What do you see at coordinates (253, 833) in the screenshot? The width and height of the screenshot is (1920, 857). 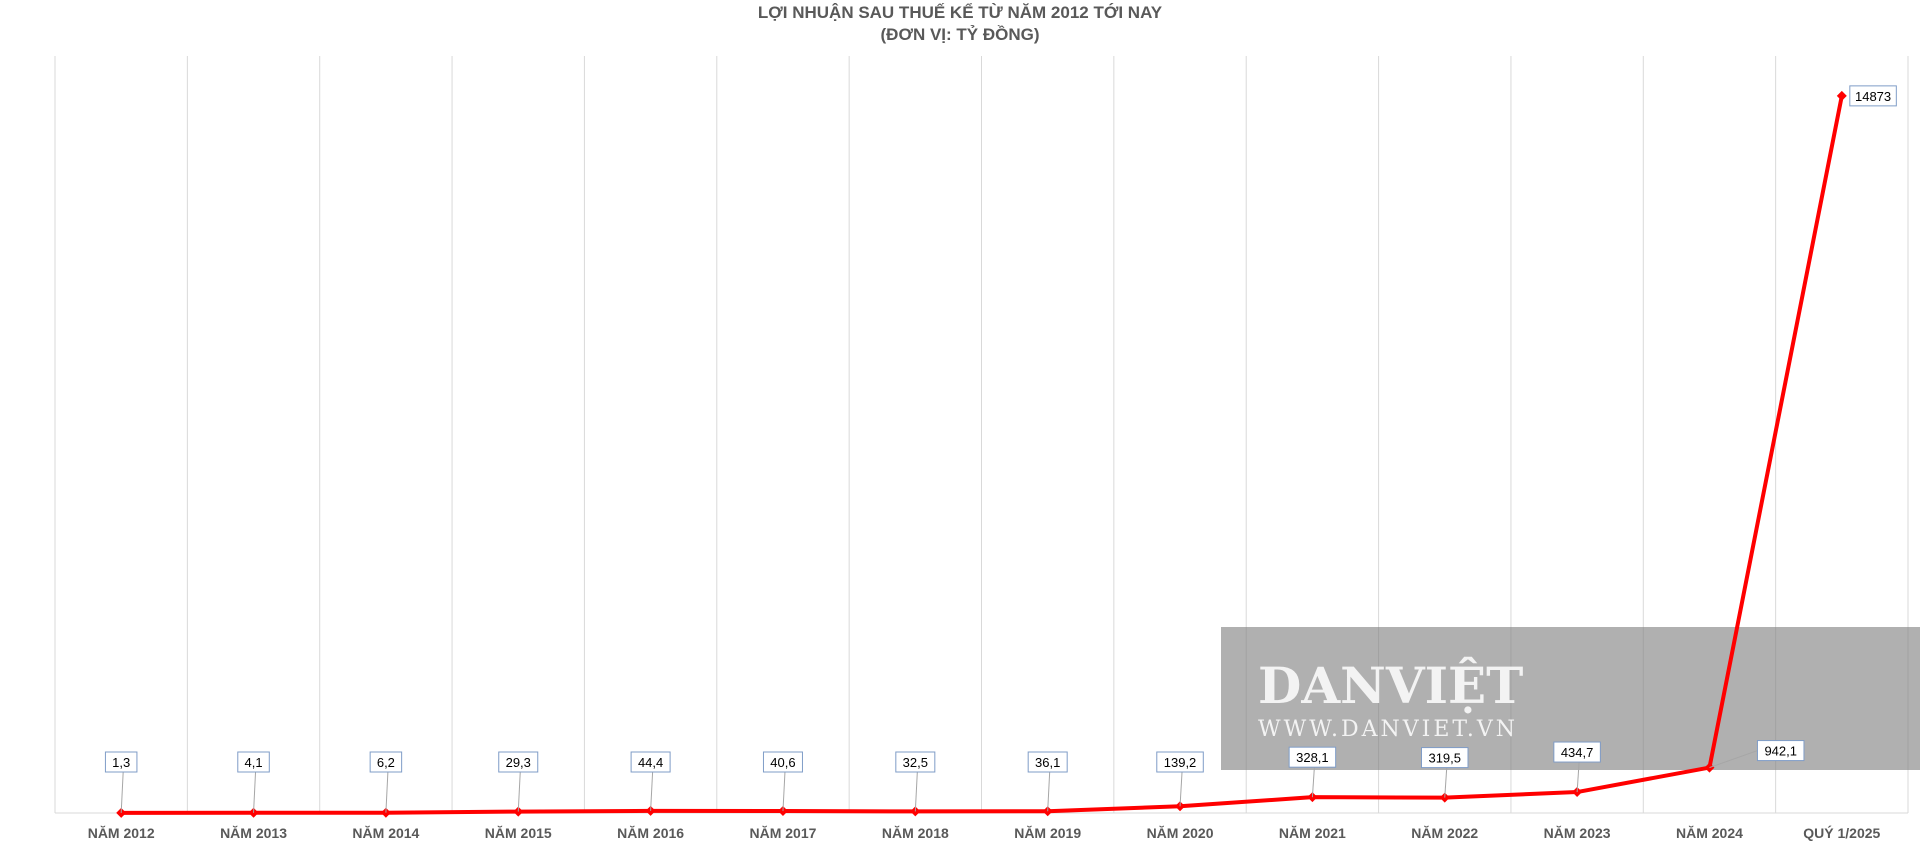 I see `x-tick-label: NĂM 2013` at bounding box center [253, 833].